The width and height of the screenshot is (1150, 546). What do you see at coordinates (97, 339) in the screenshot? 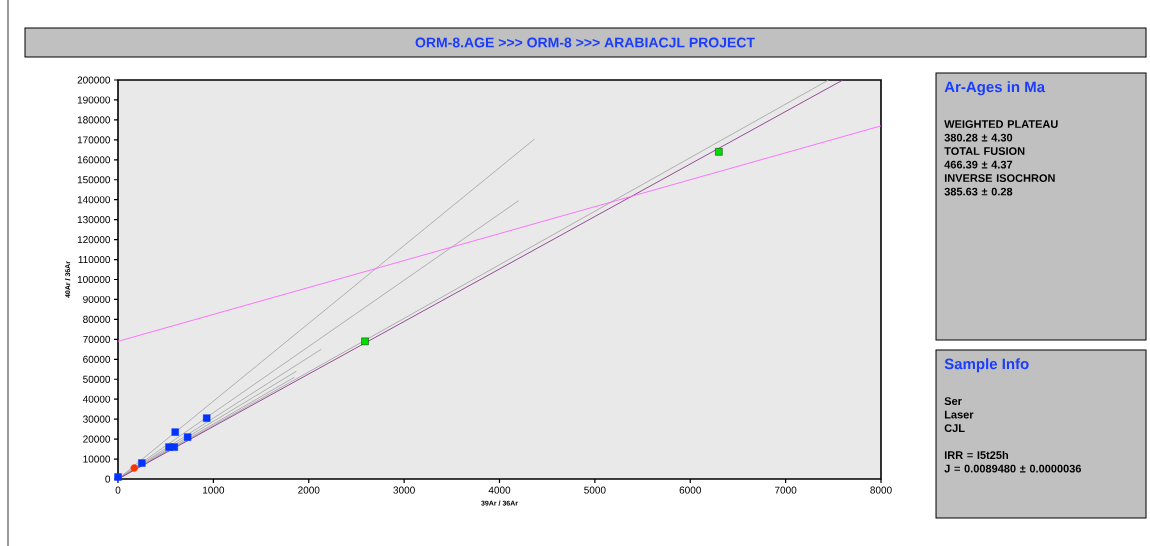
I see `y-tick-label: 70000` at bounding box center [97, 339].